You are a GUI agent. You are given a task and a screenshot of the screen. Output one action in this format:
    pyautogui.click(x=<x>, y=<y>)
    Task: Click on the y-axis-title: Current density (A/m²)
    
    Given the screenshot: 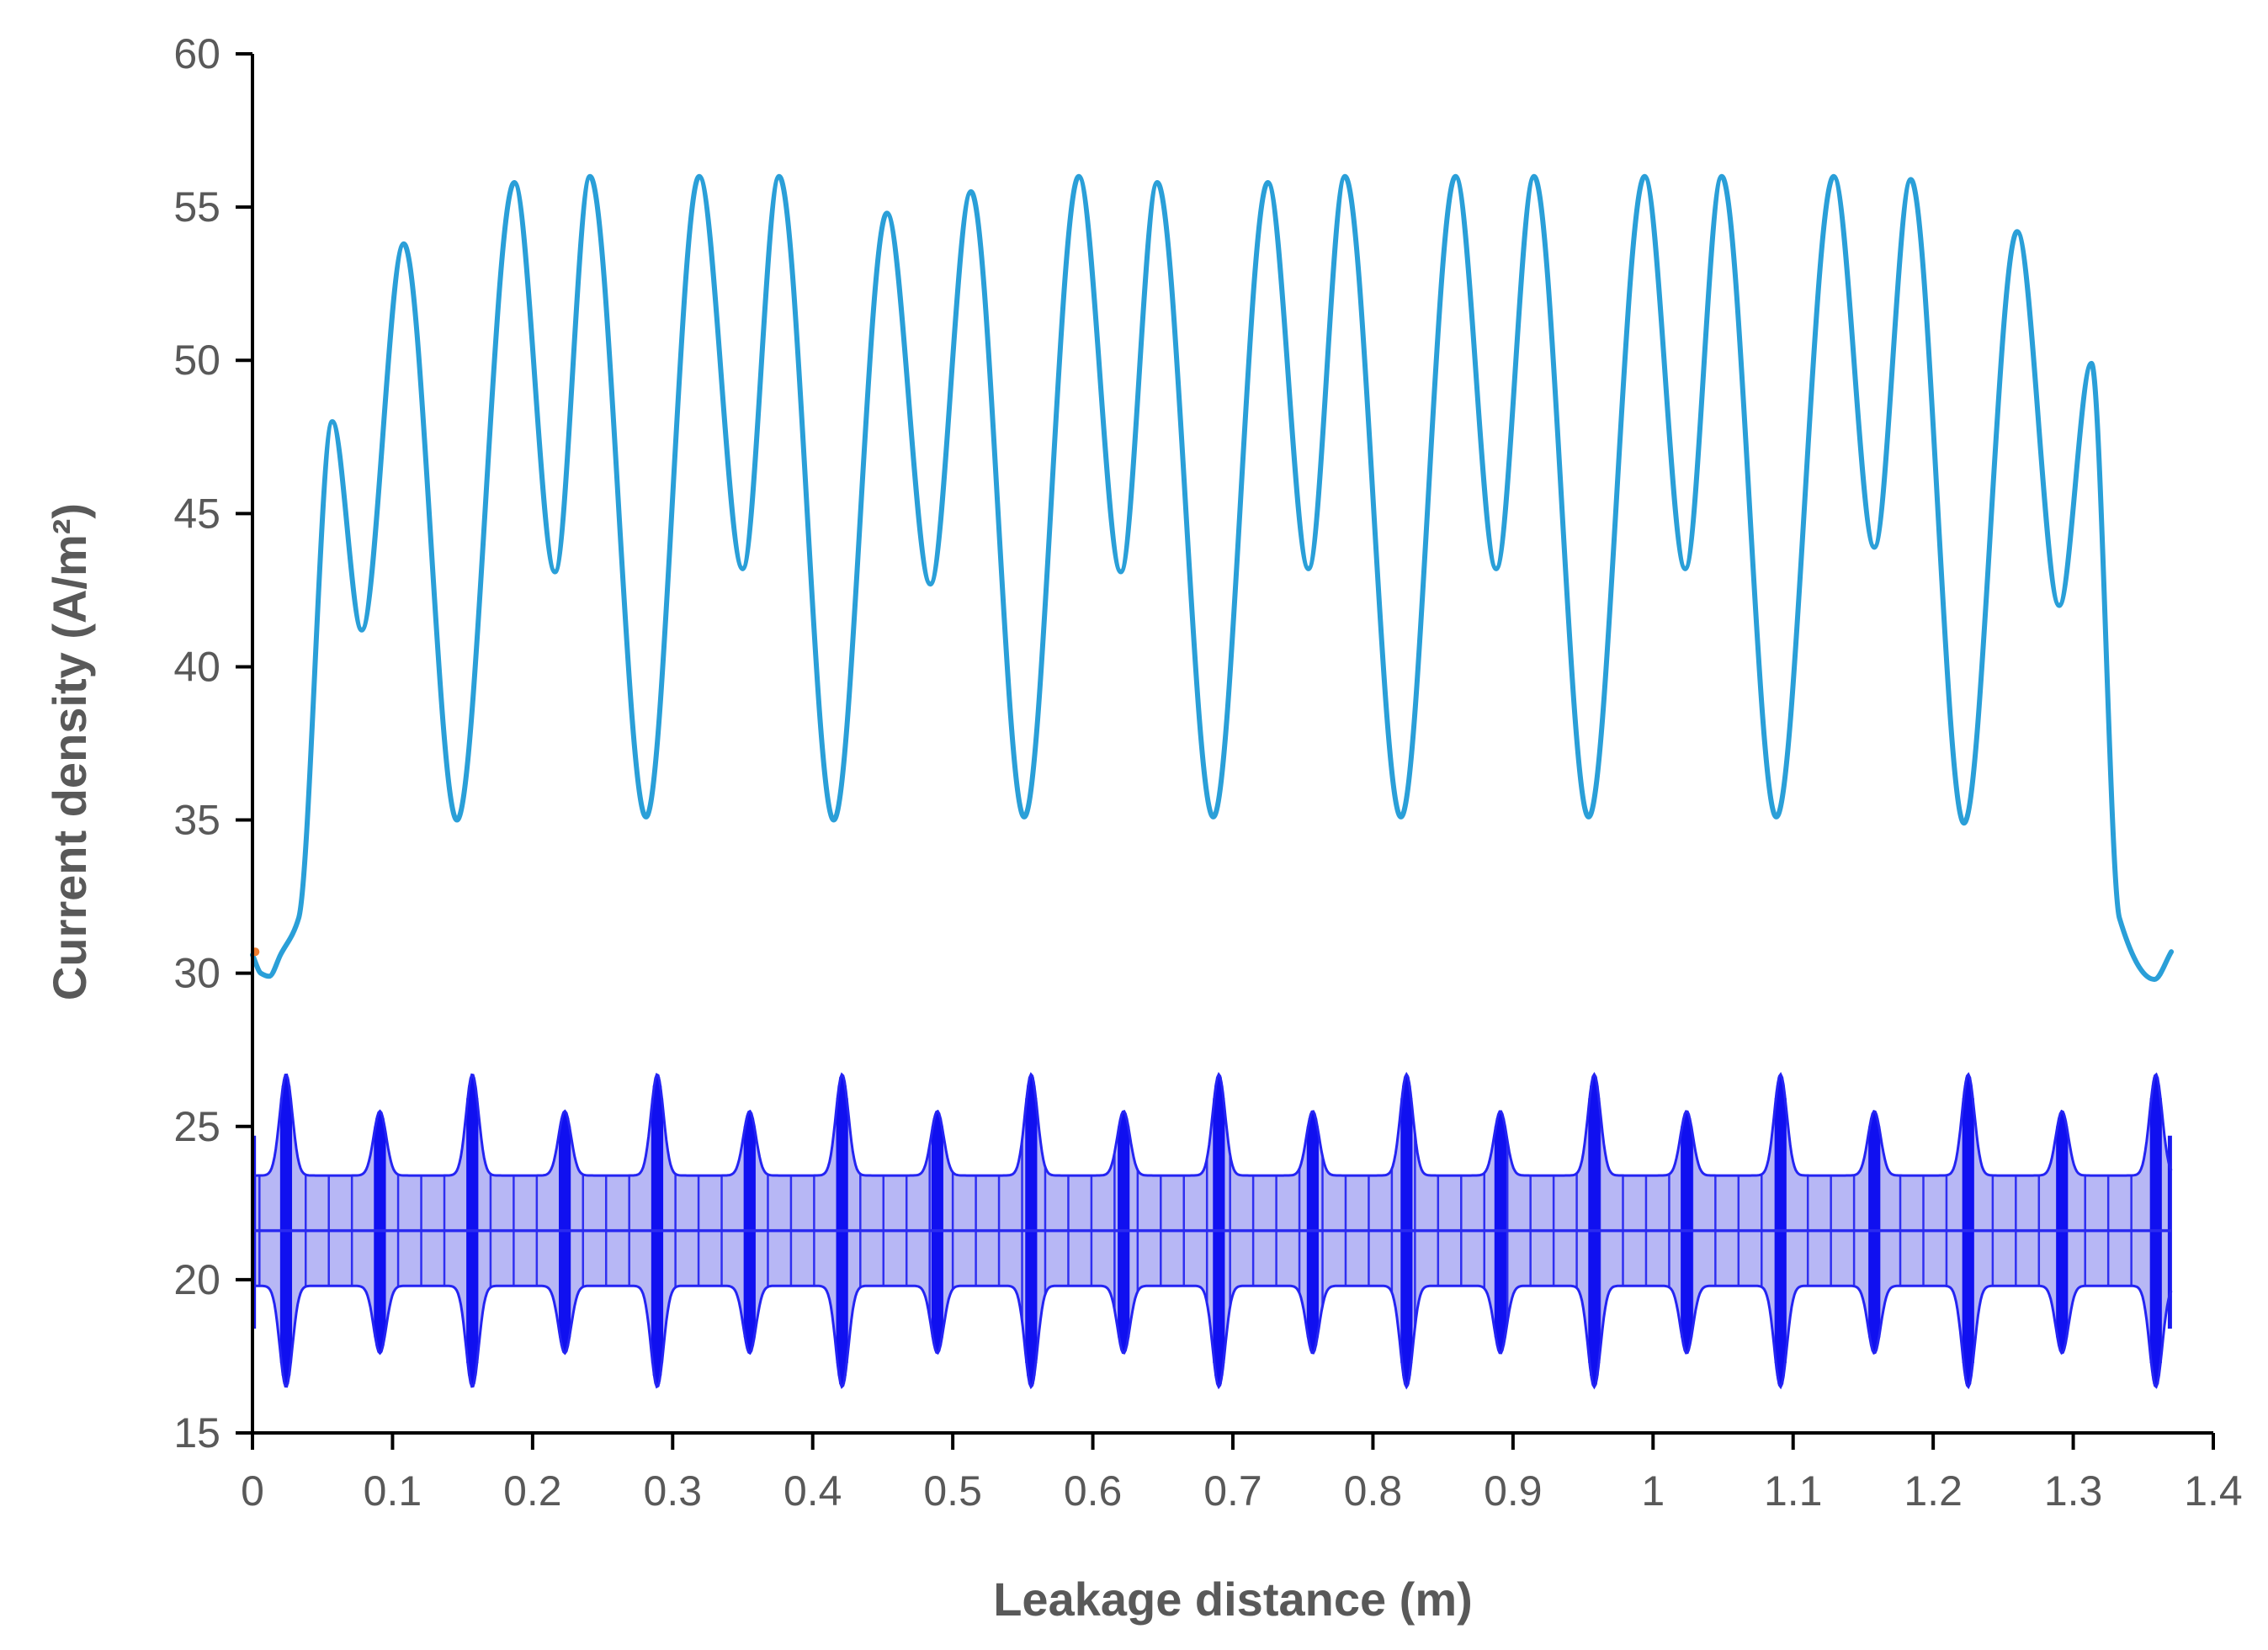 What is the action you would take?
    pyautogui.click(x=69, y=751)
    